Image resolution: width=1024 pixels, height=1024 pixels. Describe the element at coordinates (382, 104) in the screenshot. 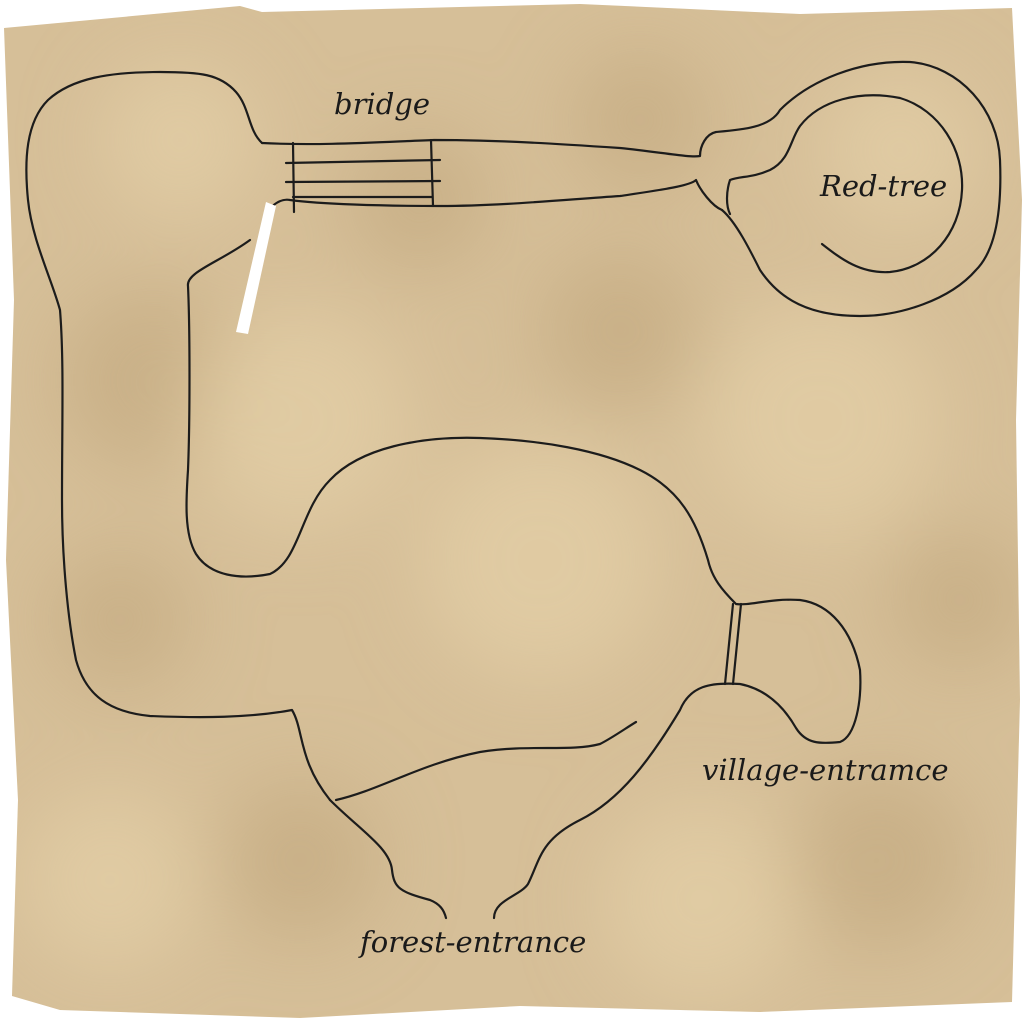

I see `label-bridge: bridge` at that location.